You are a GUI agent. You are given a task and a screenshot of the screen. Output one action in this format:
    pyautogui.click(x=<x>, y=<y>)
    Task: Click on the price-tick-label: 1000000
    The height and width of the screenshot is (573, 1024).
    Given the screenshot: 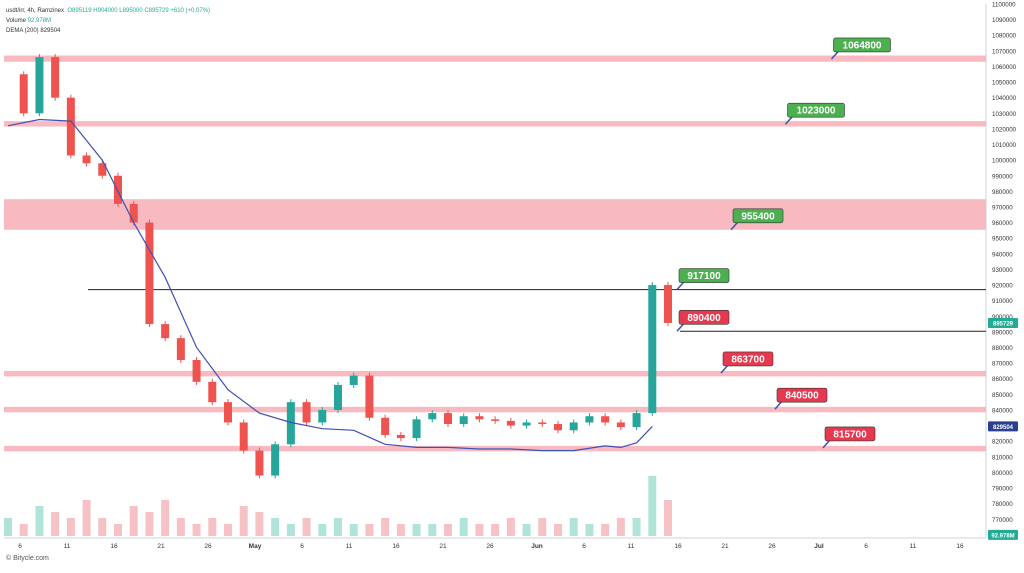 What is the action you would take?
    pyautogui.click(x=1004, y=161)
    